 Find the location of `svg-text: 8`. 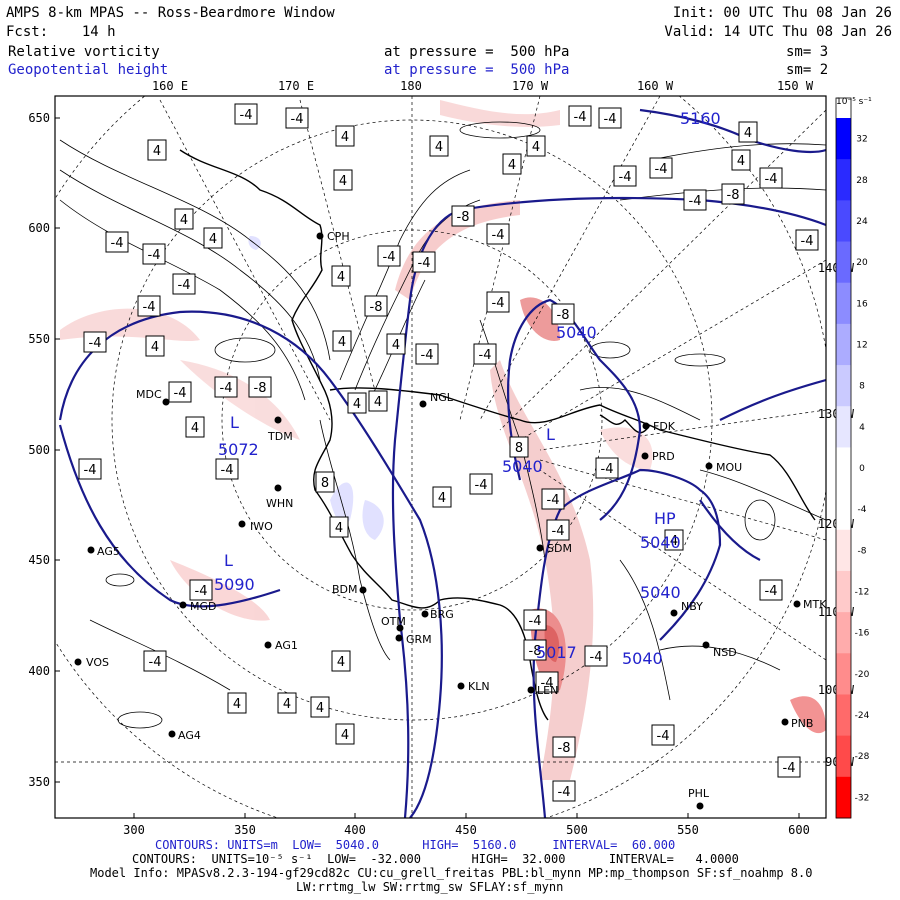

svg-text: 8 is located at coordinates (519, 448).